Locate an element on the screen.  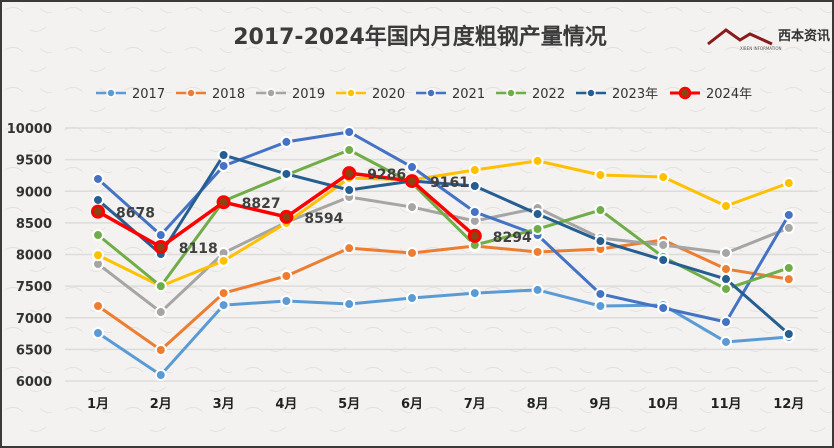
logo-text: 西本资讯 is located at coordinates (804, 36).